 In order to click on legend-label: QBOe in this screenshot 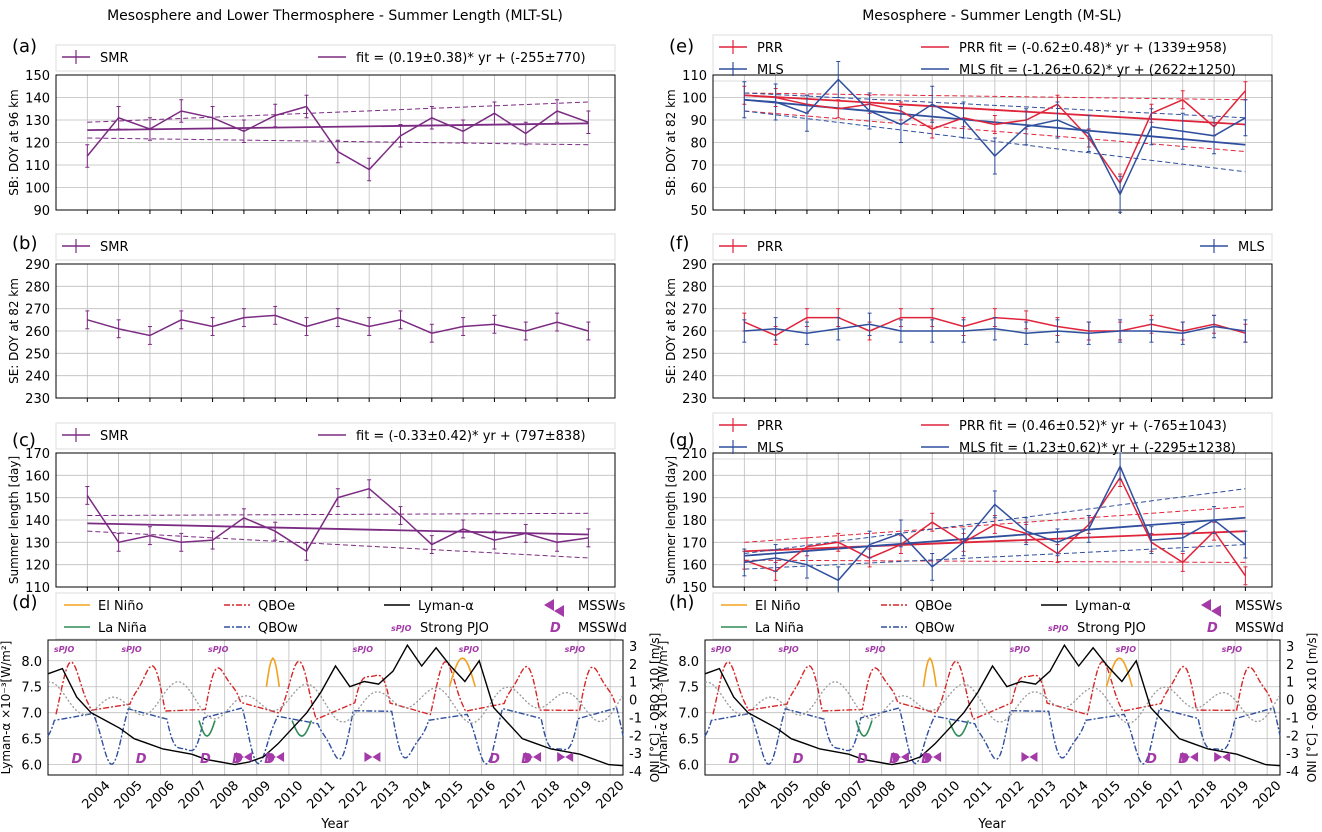, I will do `click(276, 606)`.